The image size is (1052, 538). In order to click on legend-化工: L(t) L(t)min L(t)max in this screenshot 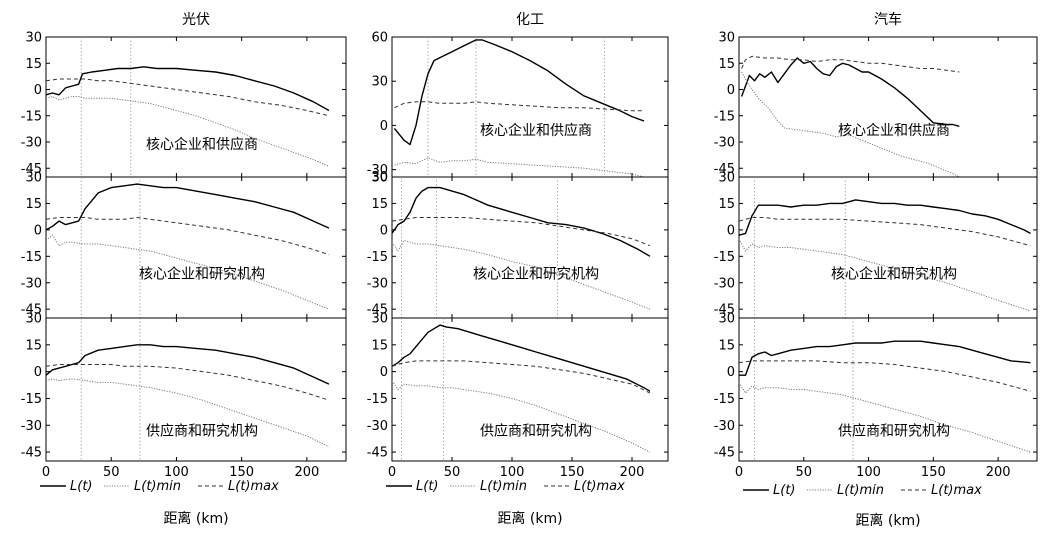, I will do `click(505, 486)`.